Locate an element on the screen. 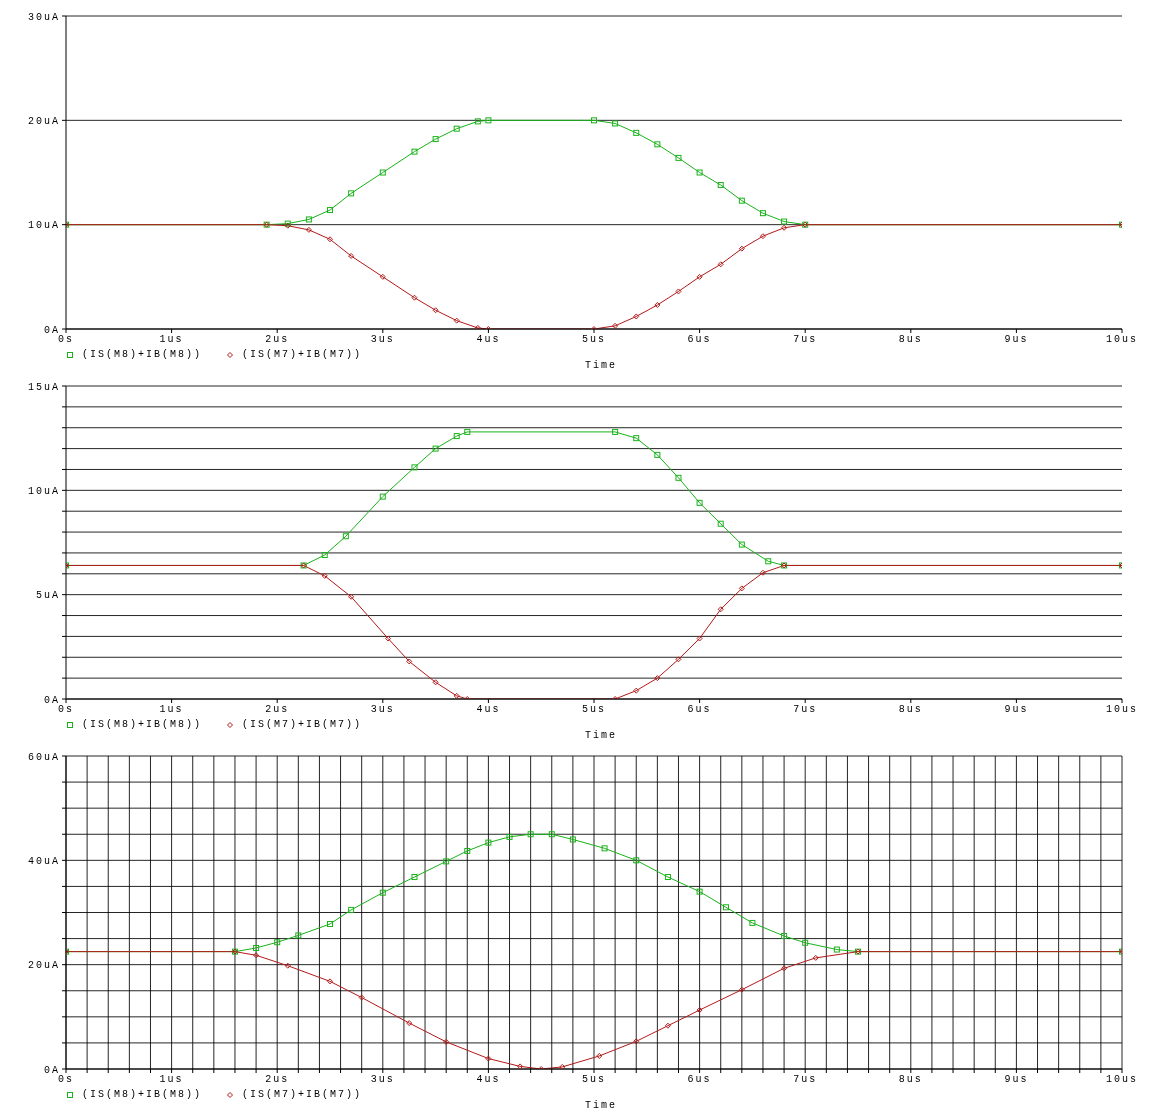 Image resolution: width=1152 pixels, height=1120 pixels. x-tick-label: 3us is located at coordinates (382, 1080).